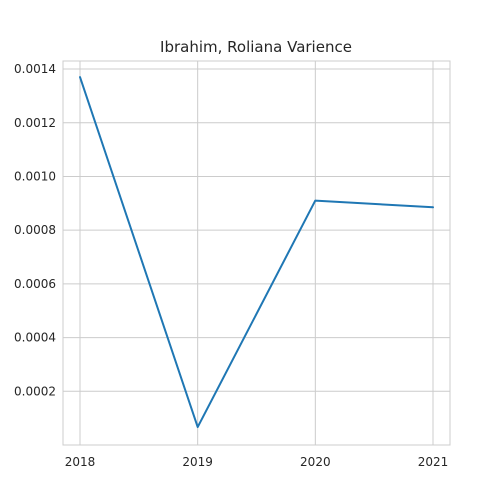 Image resolution: width=500 pixels, height=500 pixels. I want to click on y-tick-label: 0.0006, so click(35, 284).